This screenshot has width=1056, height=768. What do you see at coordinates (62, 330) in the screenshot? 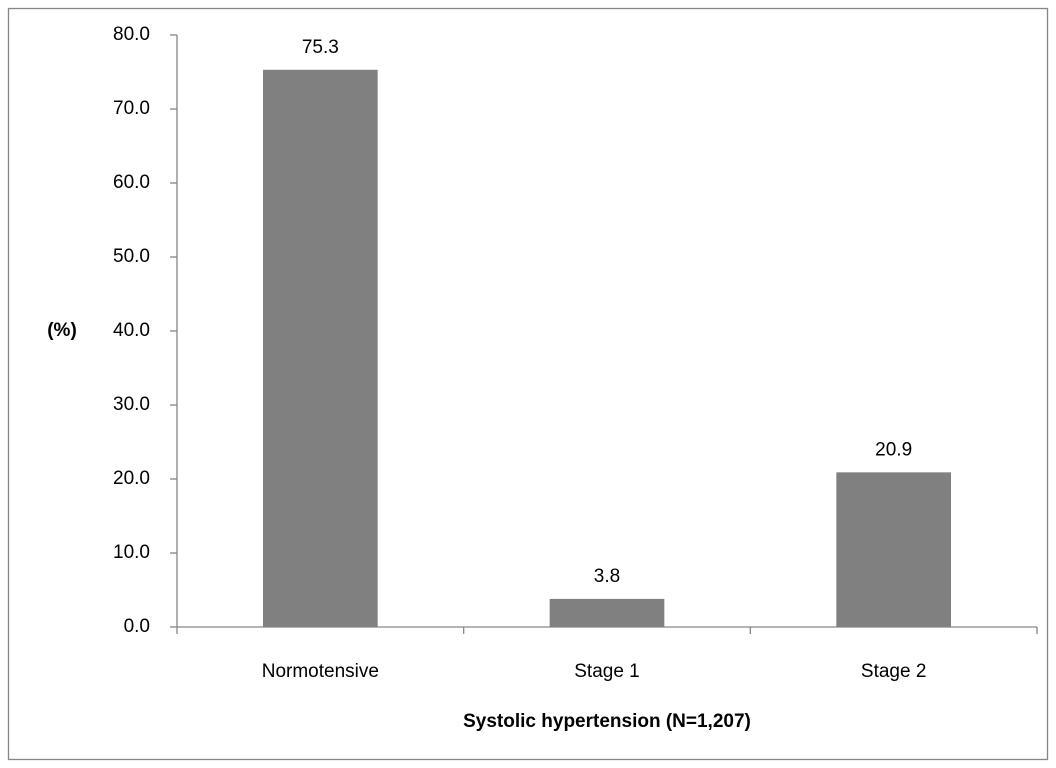
I see `y-axis-label: (%)` at bounding box center [62, 330].